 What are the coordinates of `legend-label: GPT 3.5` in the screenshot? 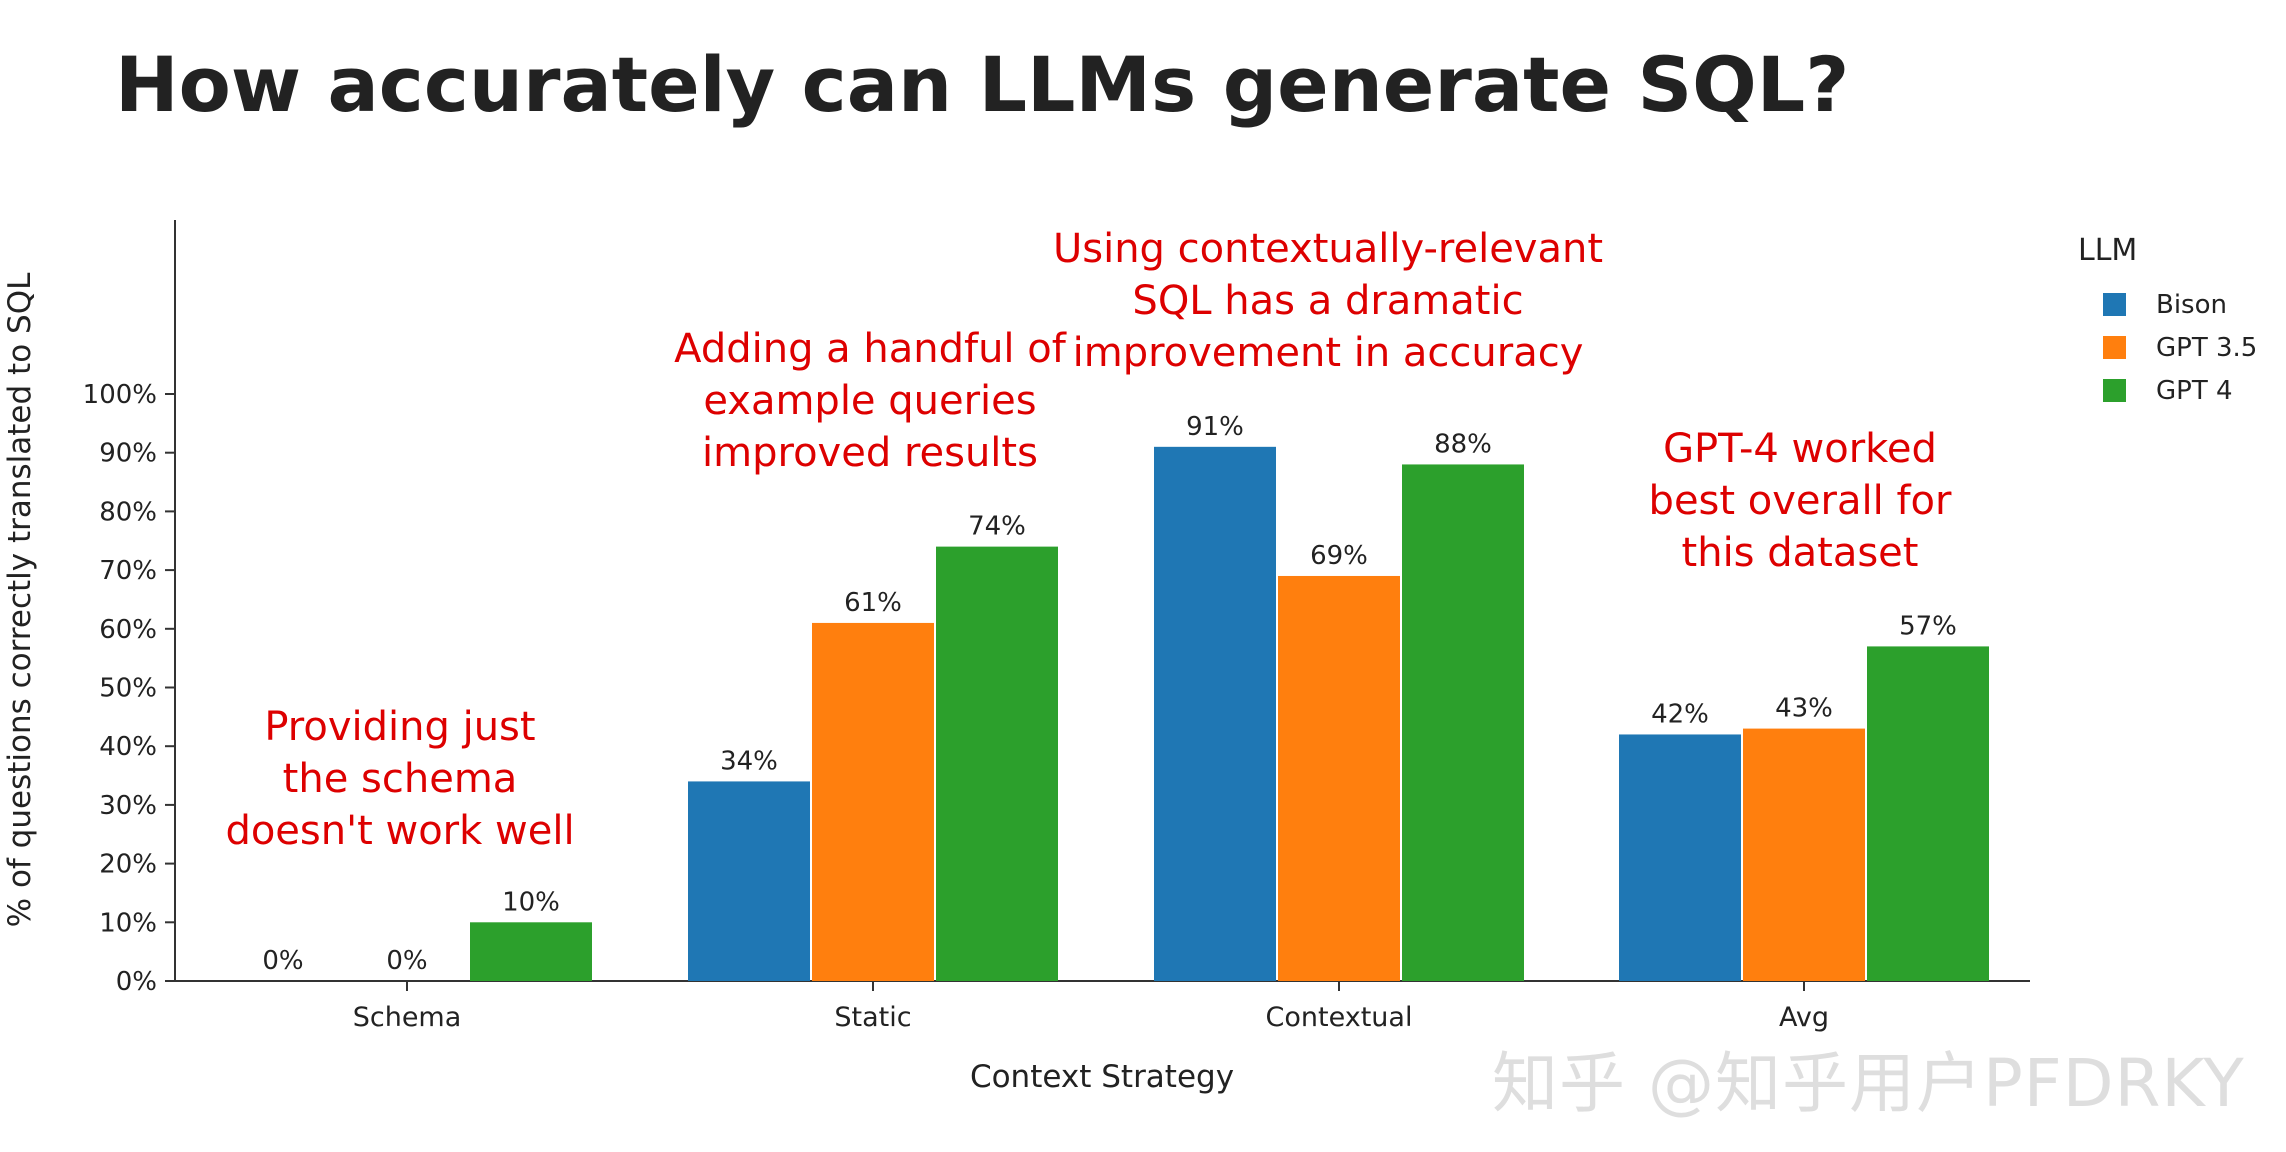 It's located at (2206, 348).